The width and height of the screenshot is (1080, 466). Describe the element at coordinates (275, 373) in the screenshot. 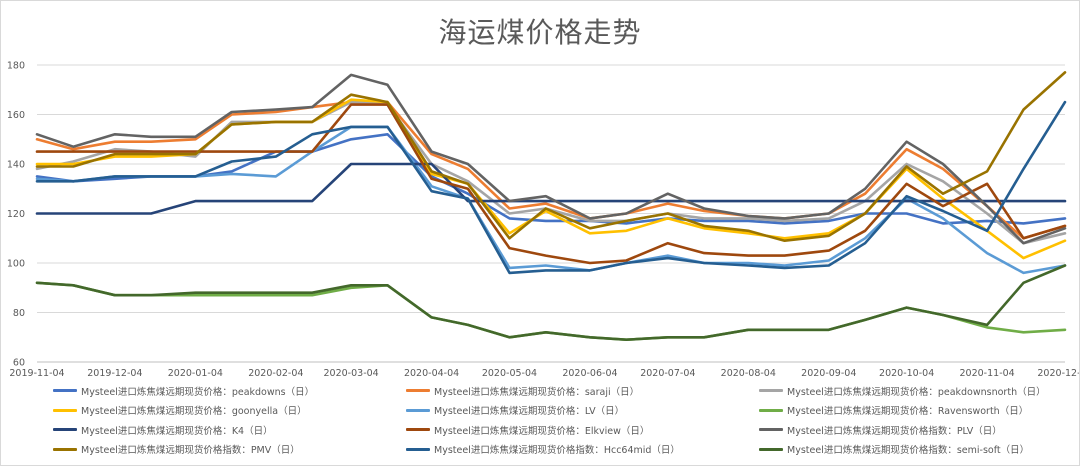

I see `x-tick-label: 2020-02-04` at that location.